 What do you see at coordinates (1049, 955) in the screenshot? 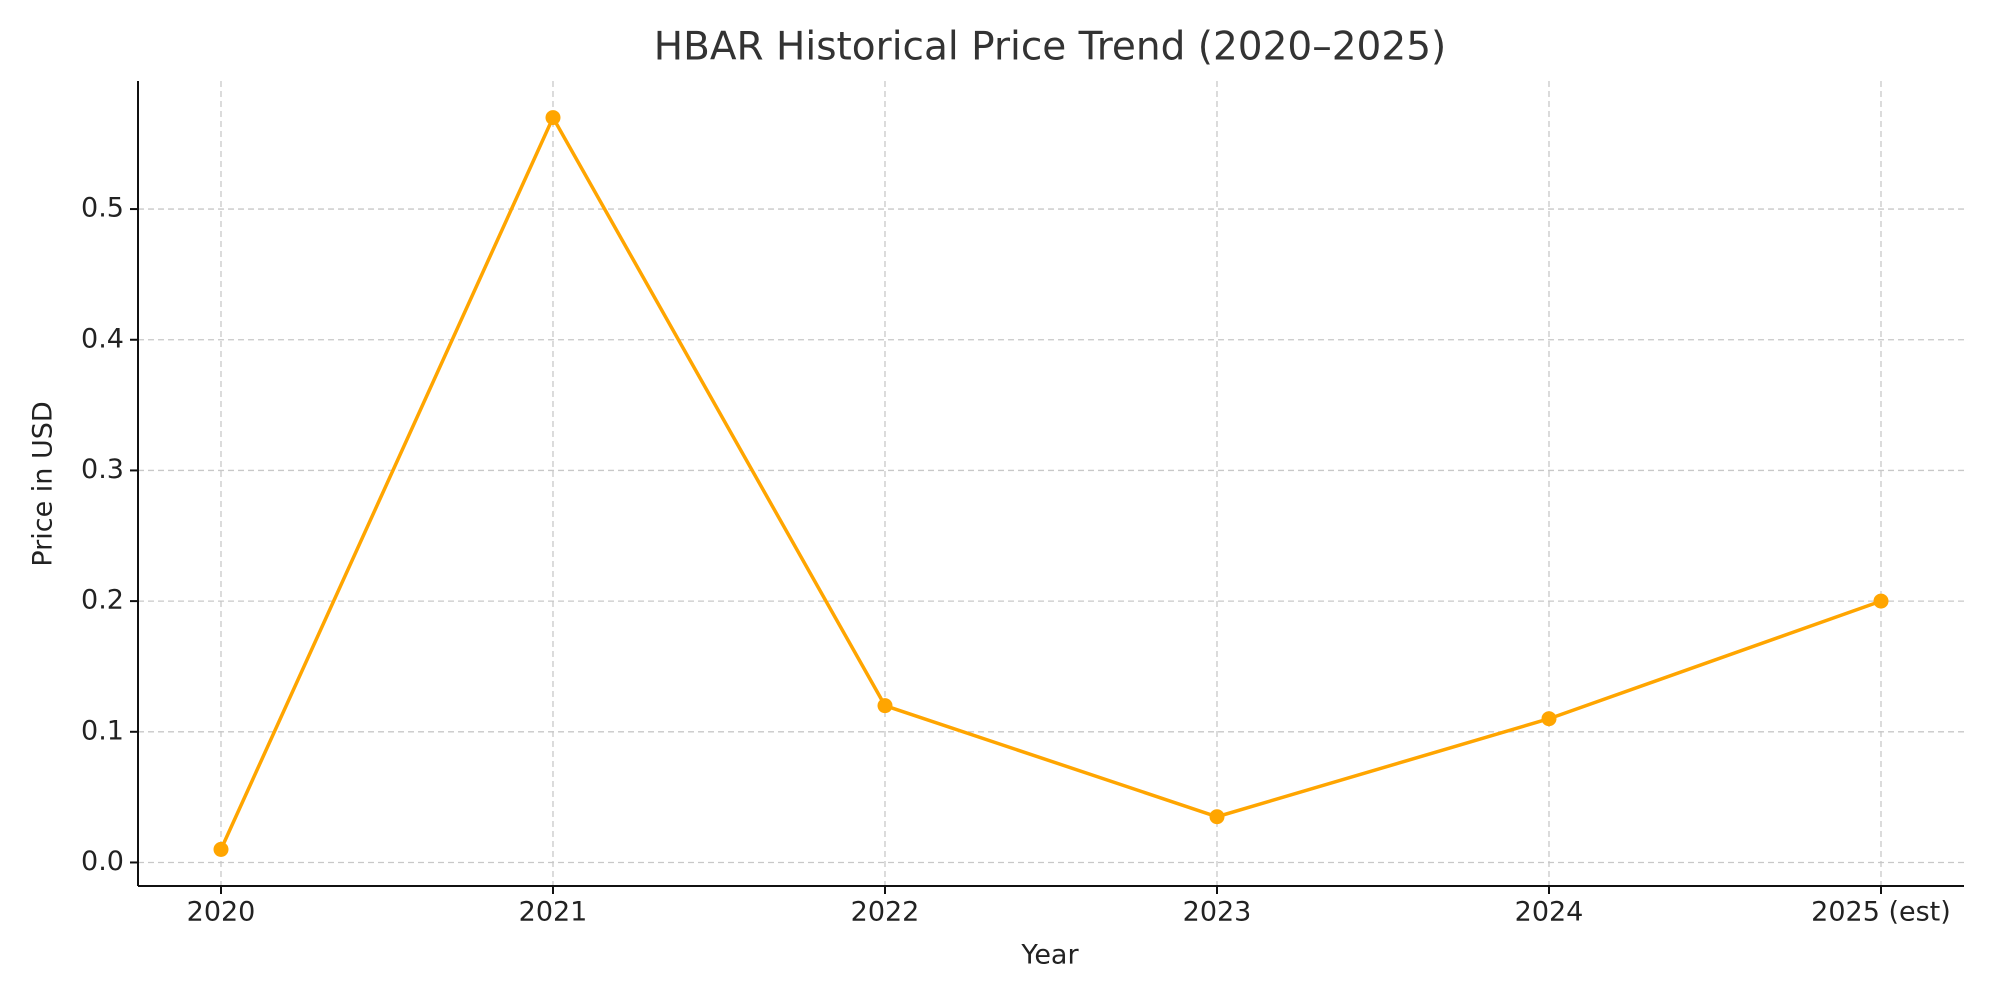
I see `x-axis-label: Year` at bounding box center [1049, 955].